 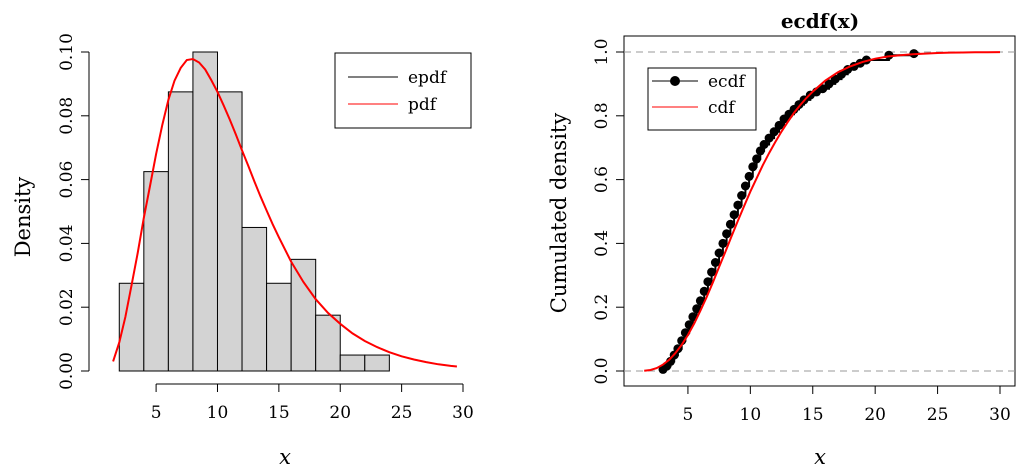 What do you see at coordinates (602, 115) in the screenshot?
I see `right-y-tick-label: 0.8` at bounding box center [602, 115].